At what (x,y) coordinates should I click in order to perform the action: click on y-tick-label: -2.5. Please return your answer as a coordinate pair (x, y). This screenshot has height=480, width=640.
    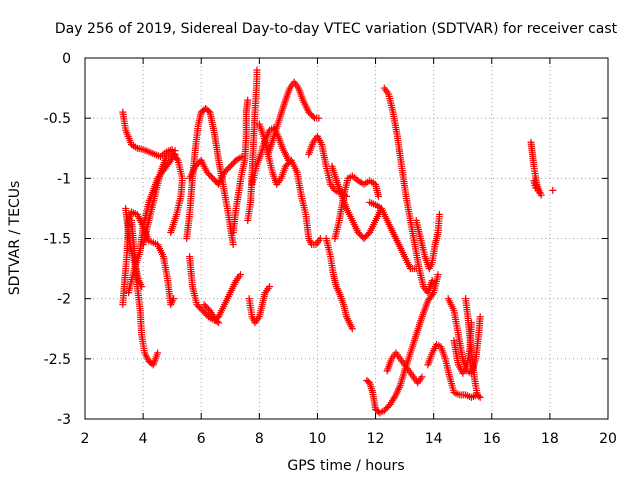
    Looking at the image, I should click on (57, 360).